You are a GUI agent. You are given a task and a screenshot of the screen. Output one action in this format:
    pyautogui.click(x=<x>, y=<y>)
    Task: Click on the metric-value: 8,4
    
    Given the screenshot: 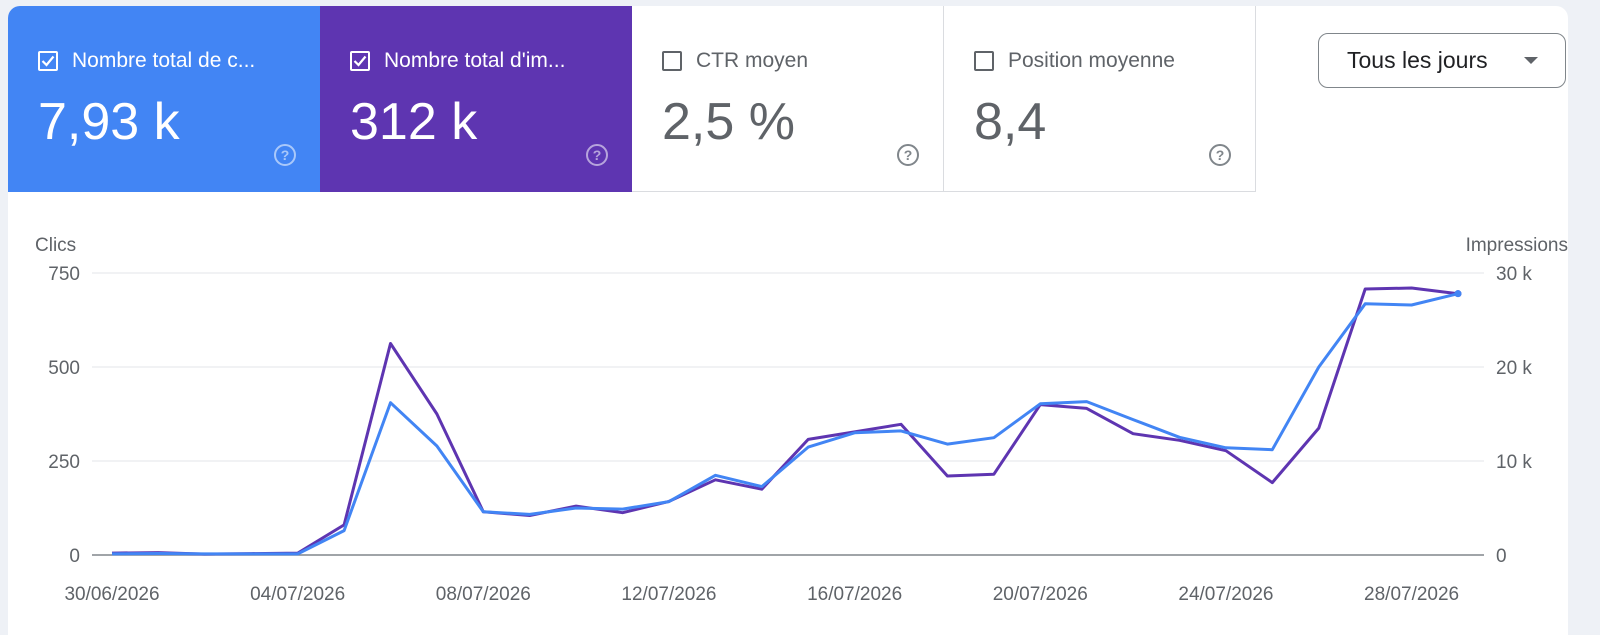 What is the action you would take?
    pyautogui.click(x=1010, y=122)
    